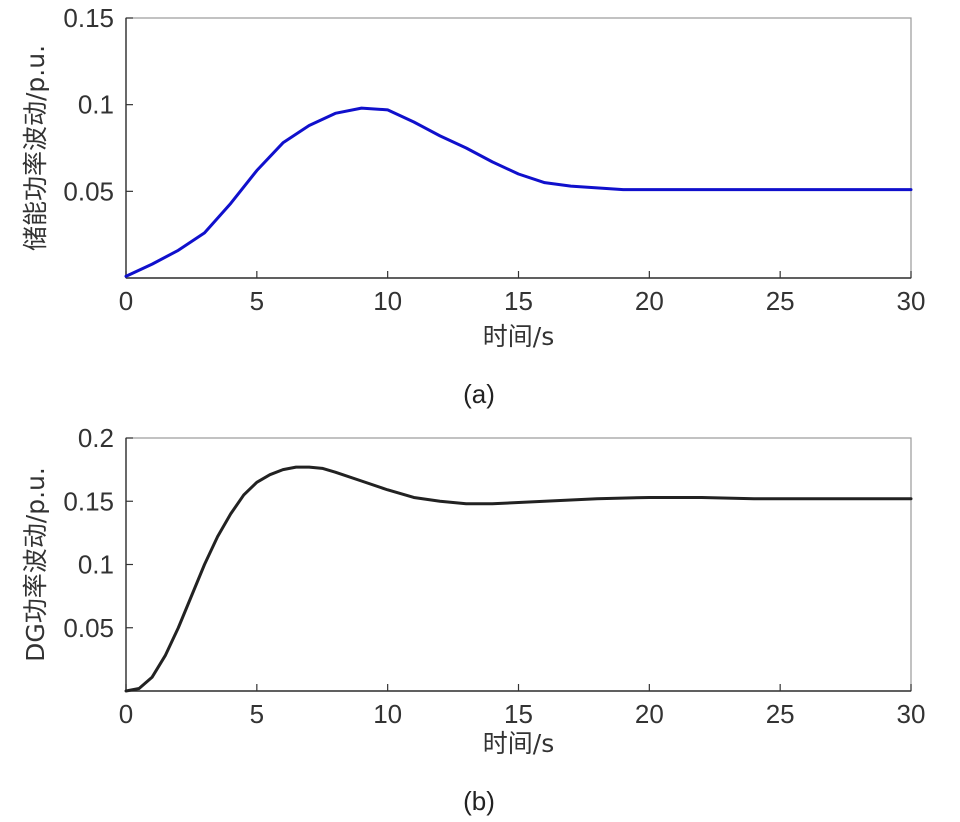 Image resolution: width=960 pixels, height=822 pixels. I want to click on y-tick-label: 0.2, so click(96, 438).